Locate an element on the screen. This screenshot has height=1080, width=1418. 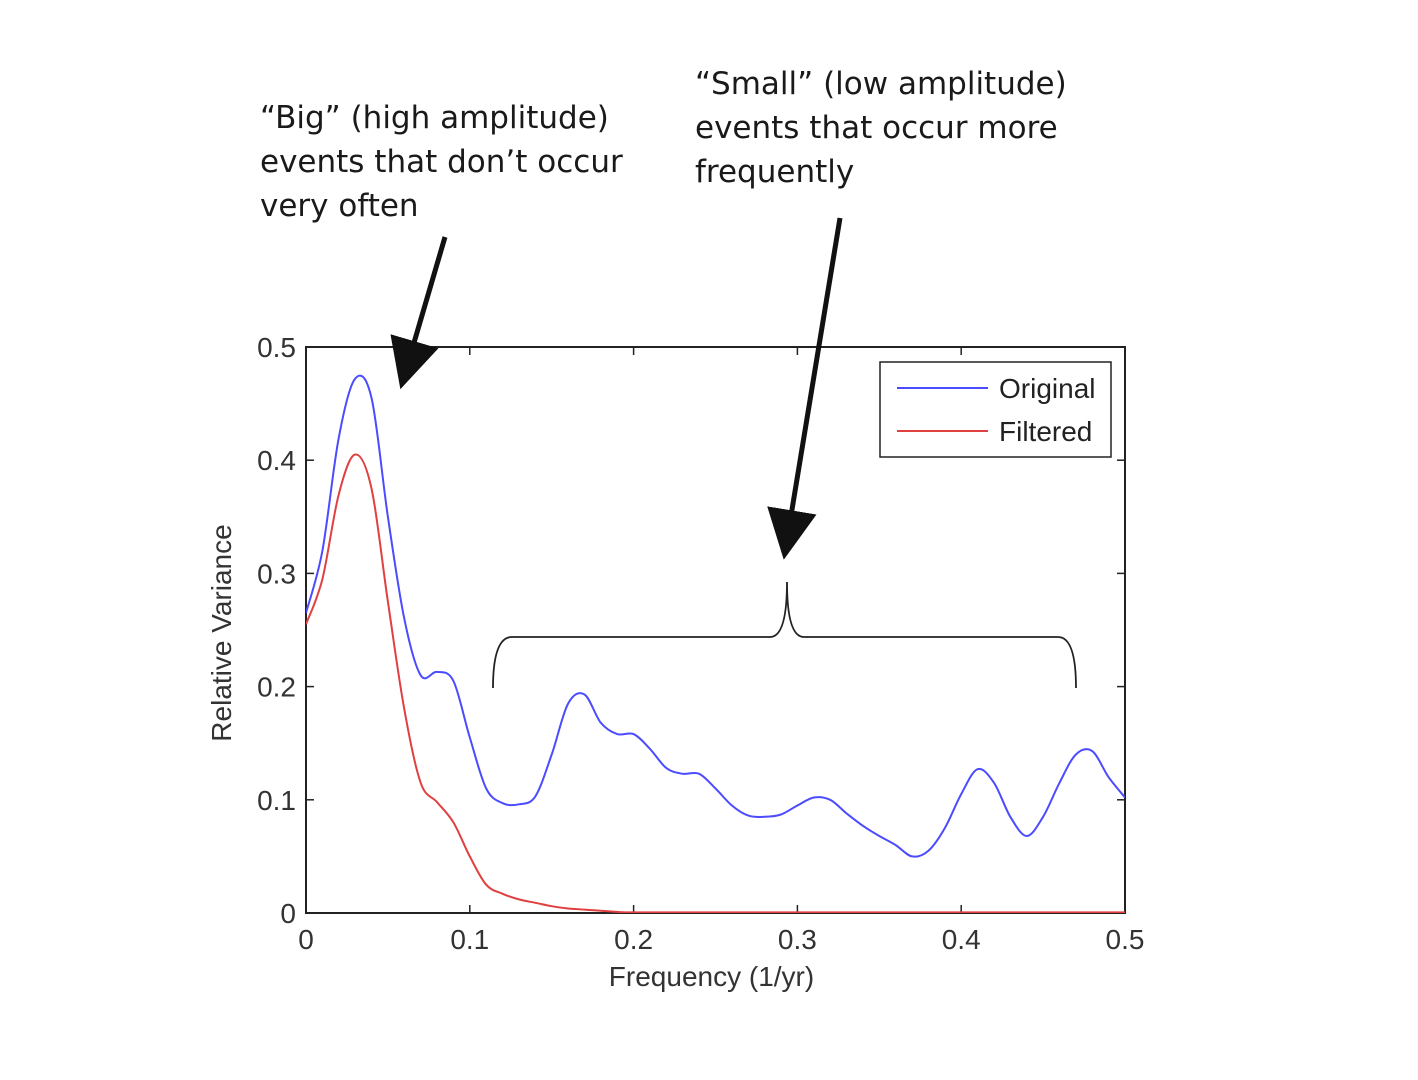
y-axis-title: Relative Variance is located at coordinates (221, 632).